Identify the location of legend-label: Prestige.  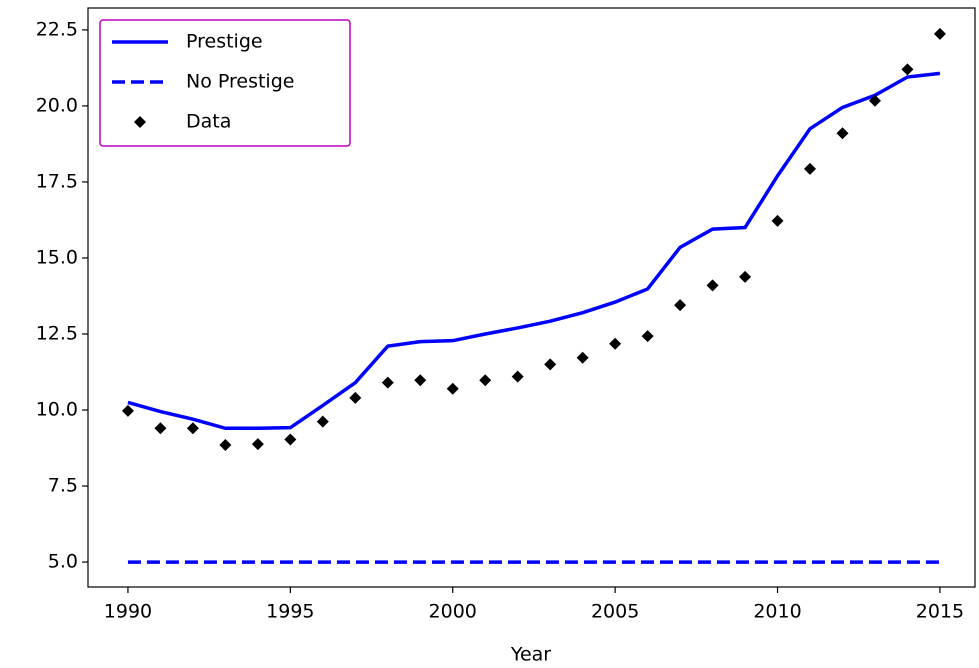
(224, 42).